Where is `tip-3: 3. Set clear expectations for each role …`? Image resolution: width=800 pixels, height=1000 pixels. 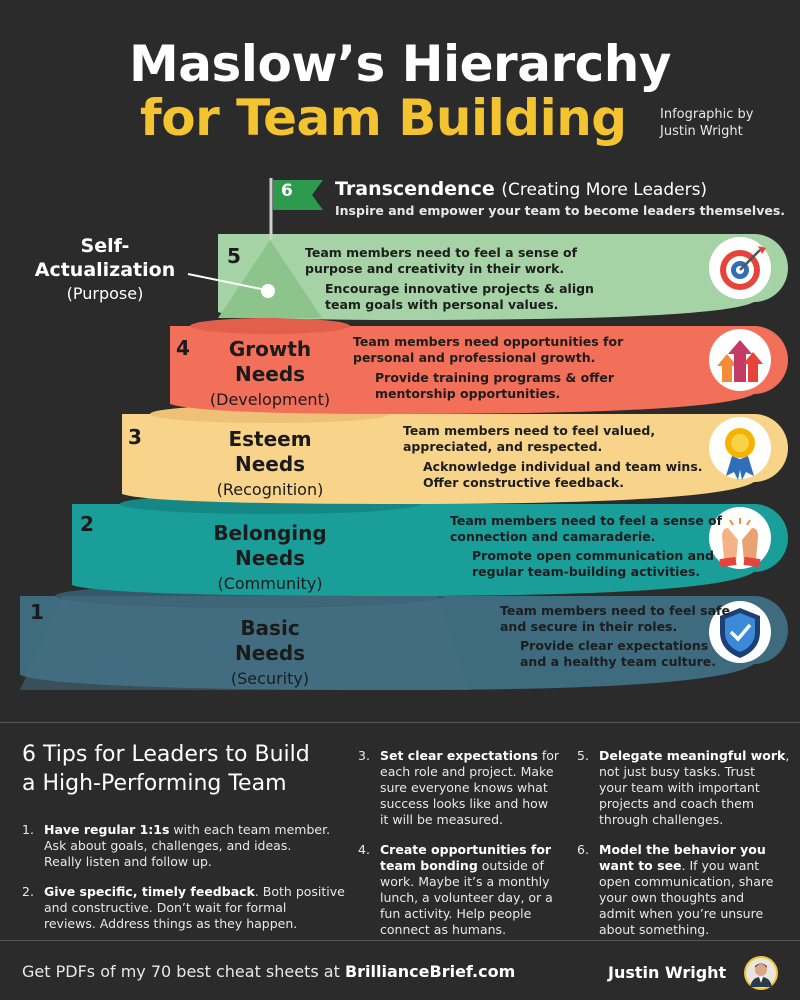
tip-3: 3. Set clear expectations for each role … is located at coordinates (465, 788).